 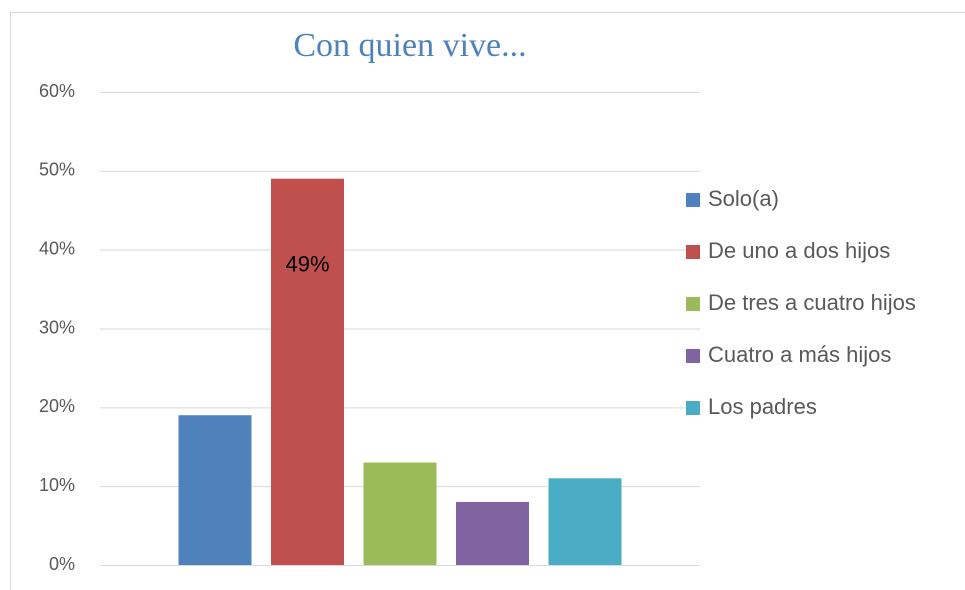 I want to click on y-tick-label: 40%, so click(x=57, y=248).